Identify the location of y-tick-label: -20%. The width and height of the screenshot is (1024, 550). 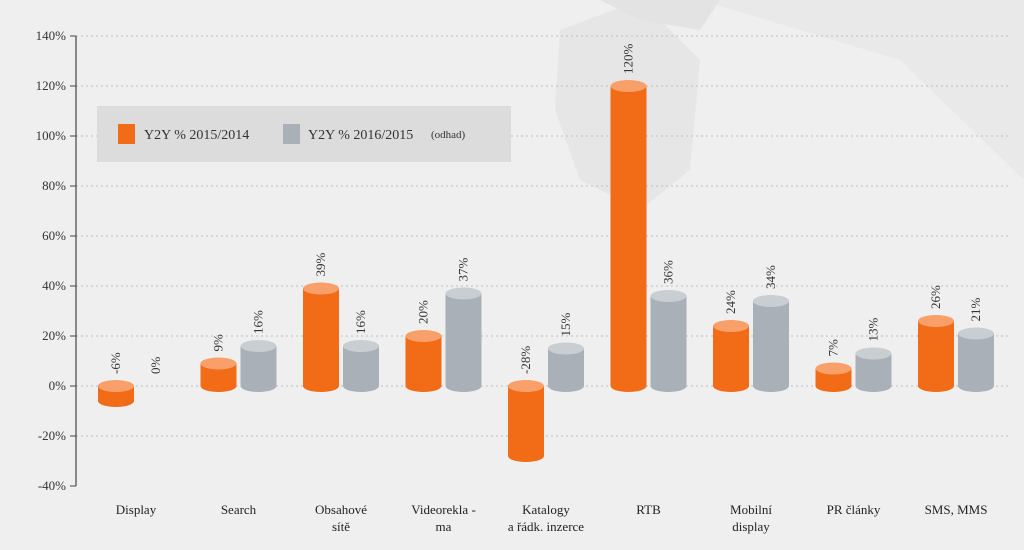
(52, 435).